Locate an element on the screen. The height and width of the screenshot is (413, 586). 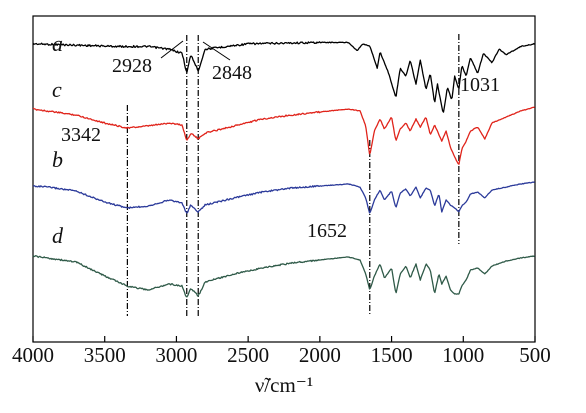
series-line-c is located at coordinates (283, 135).